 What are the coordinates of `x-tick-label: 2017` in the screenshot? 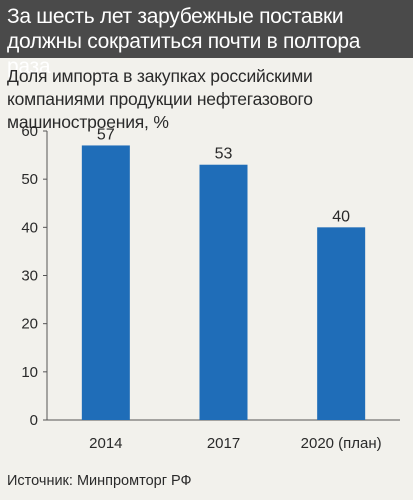 It's located at (223, 443).